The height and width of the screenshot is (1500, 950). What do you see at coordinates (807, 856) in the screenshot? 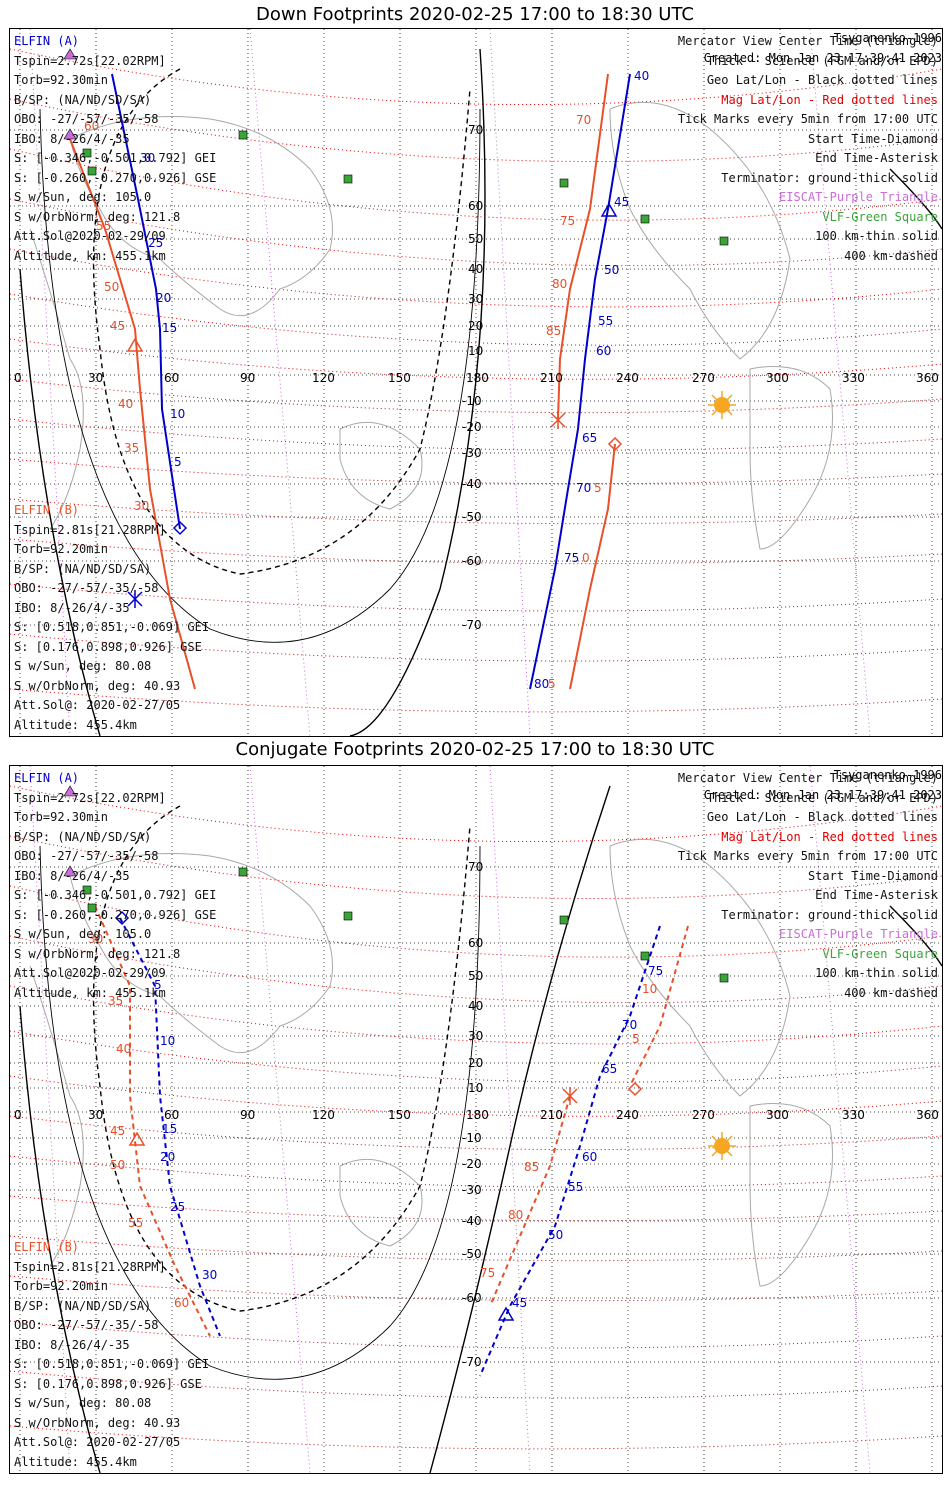
I see `legend-ticks: Tick Marks every 5min from 17:00 UTC` at bounding box center [807, 856].